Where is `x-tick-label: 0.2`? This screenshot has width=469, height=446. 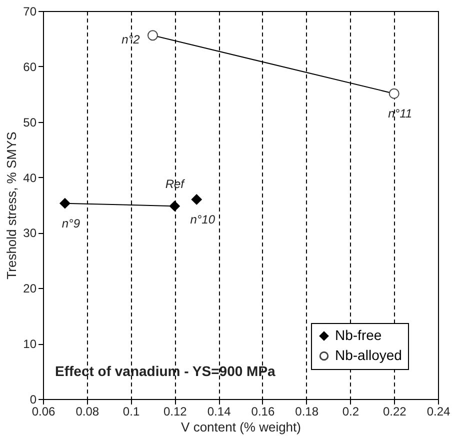
x-tick-label: 0.2 is located at coordinates (351, 411).